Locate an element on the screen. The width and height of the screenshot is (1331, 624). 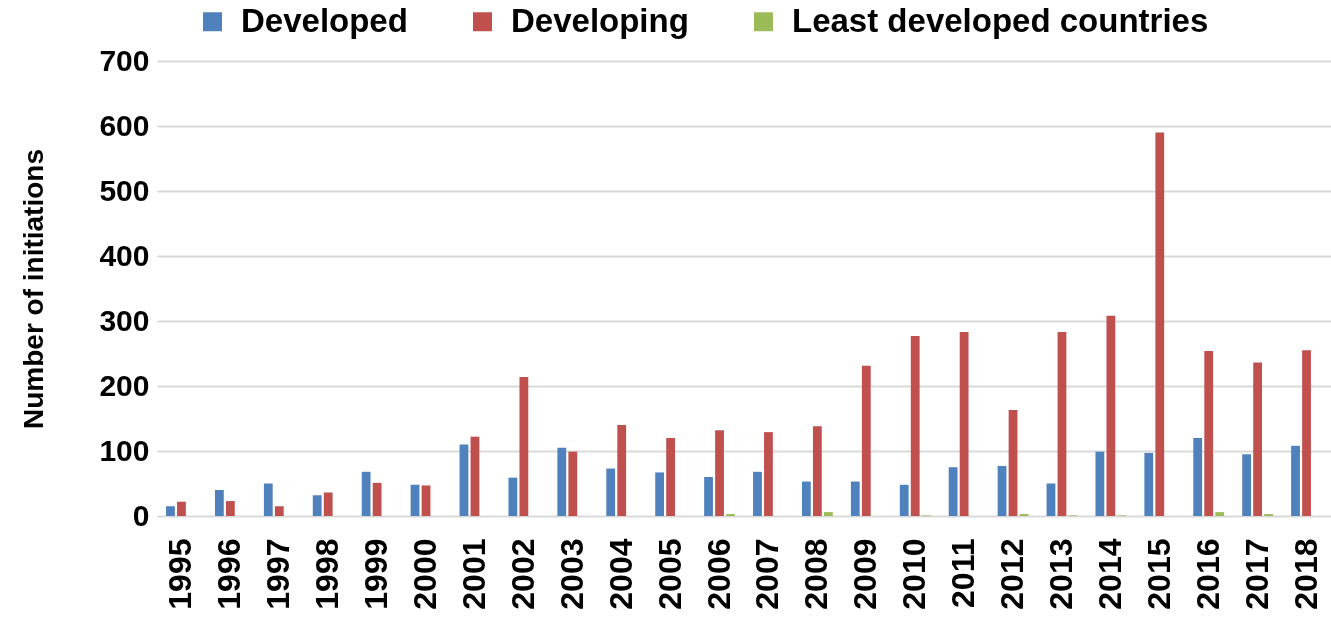
y-tick-label: 400 is located at coordinates (124, 255).